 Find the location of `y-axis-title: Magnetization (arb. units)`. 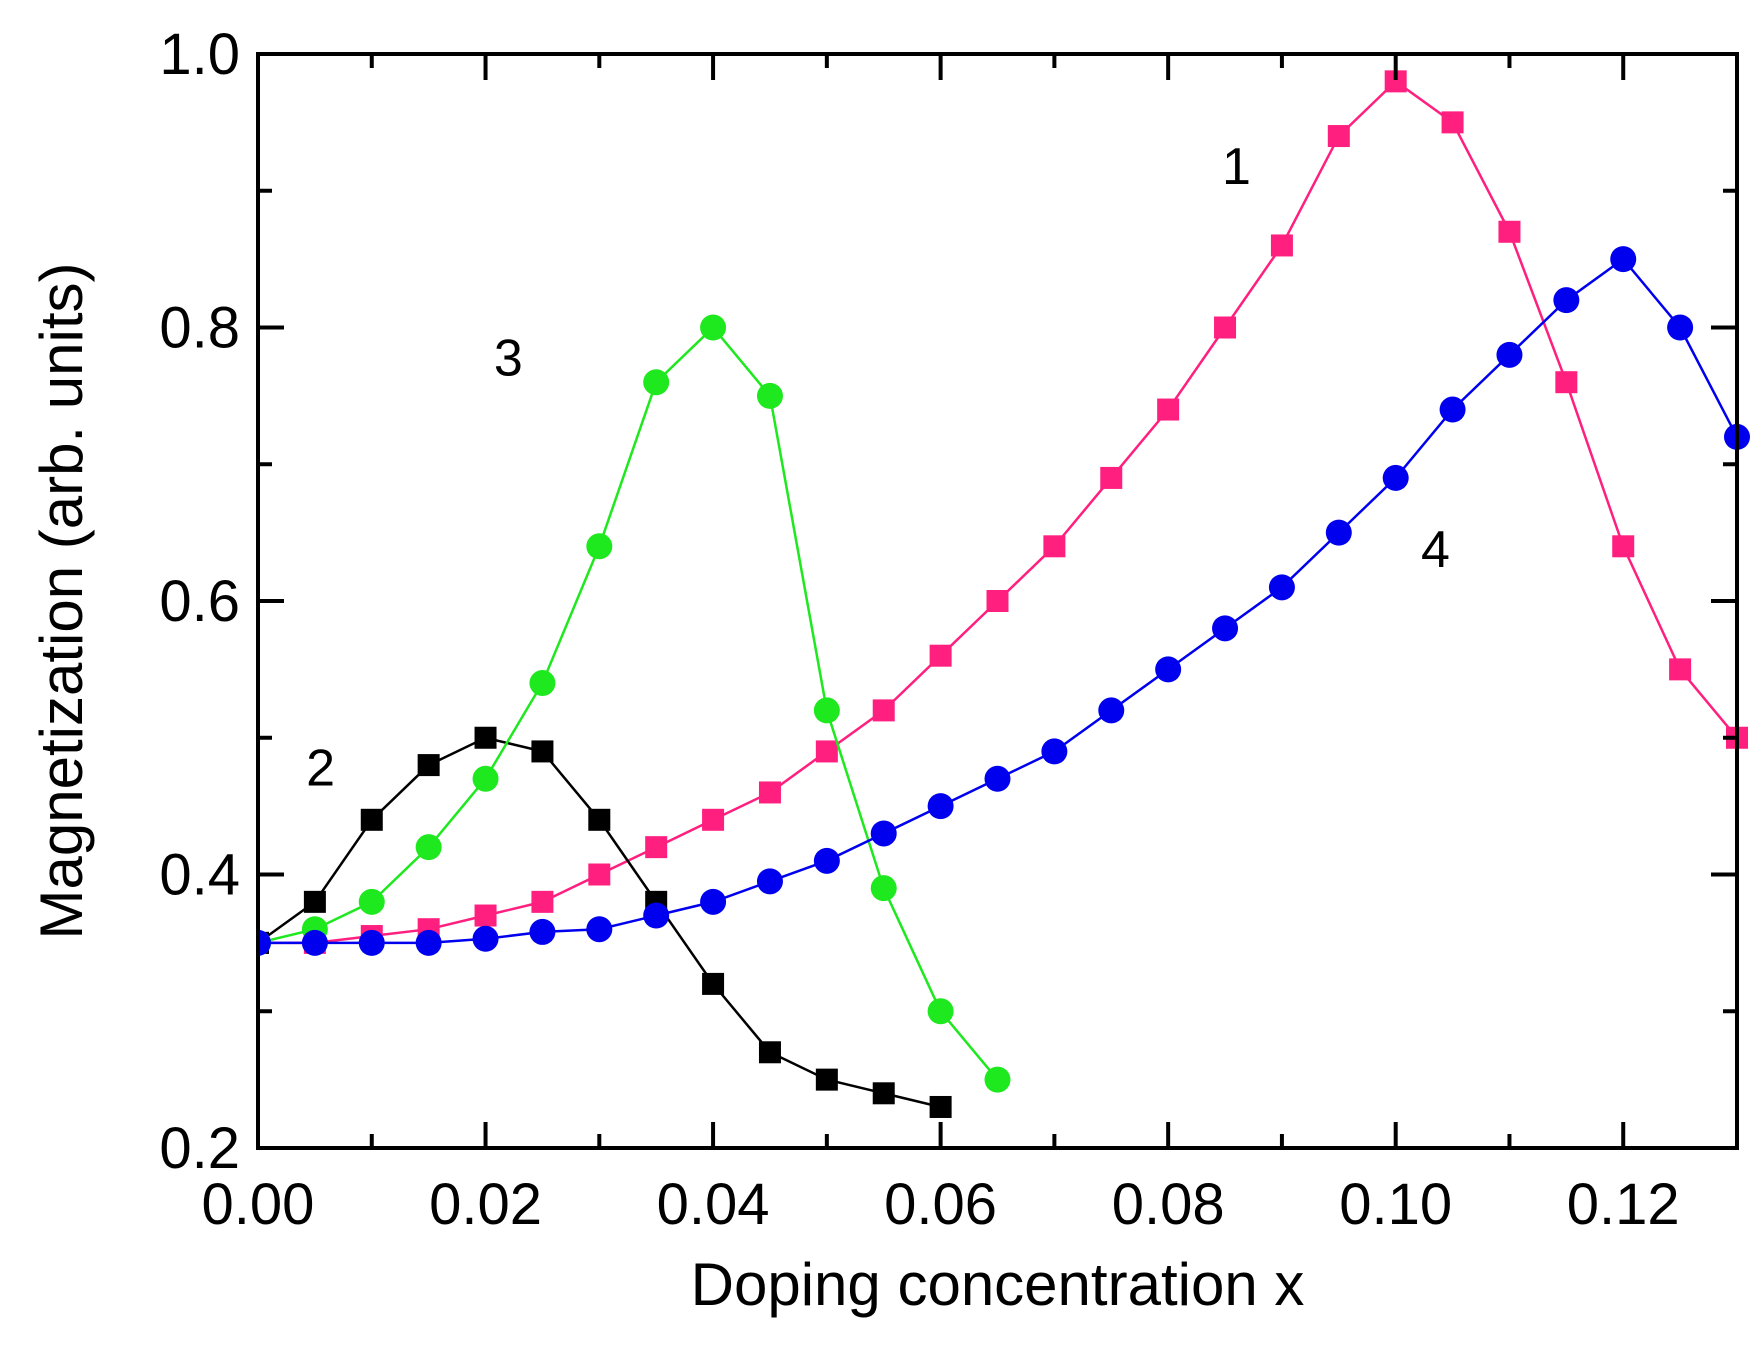

y-axis-title: Magnetization (arb. units) is located at coordinates (61, 601).